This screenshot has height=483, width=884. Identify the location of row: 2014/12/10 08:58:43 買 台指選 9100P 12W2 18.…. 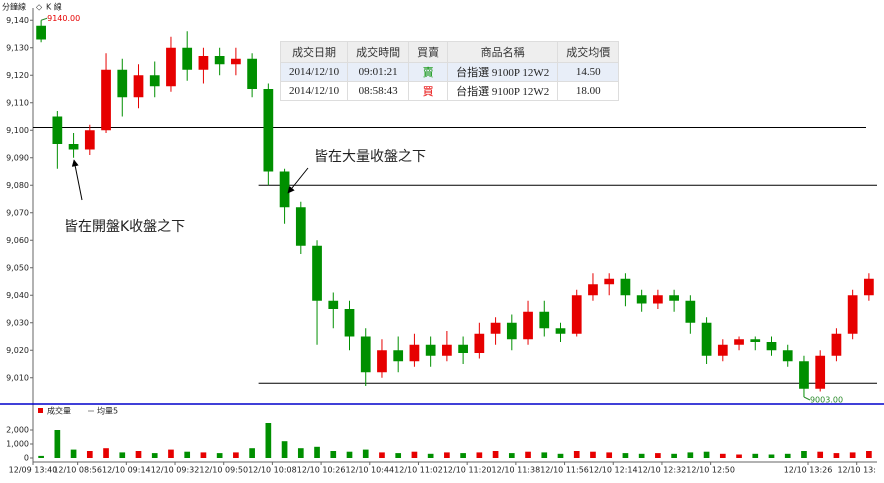
(449, 91).